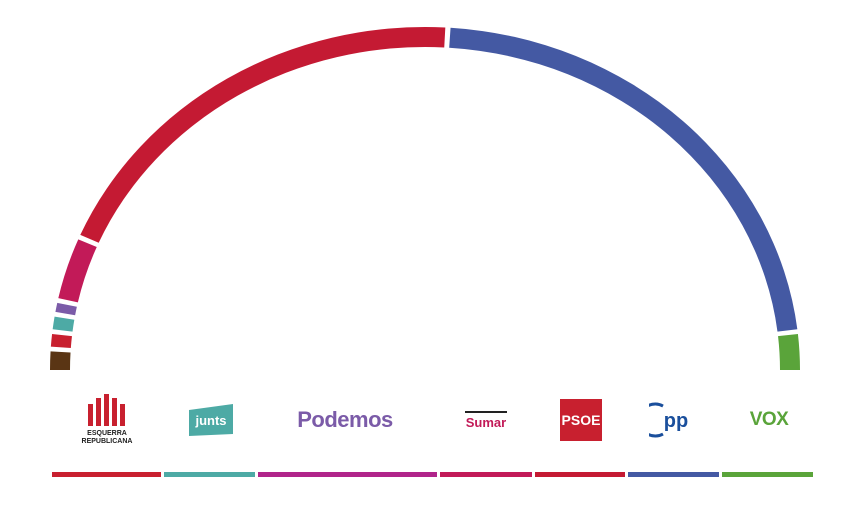  What do you see at coordinates (486, 411) in the screenshot?
I see `sumar-rule` at bounding box center [486, 411].